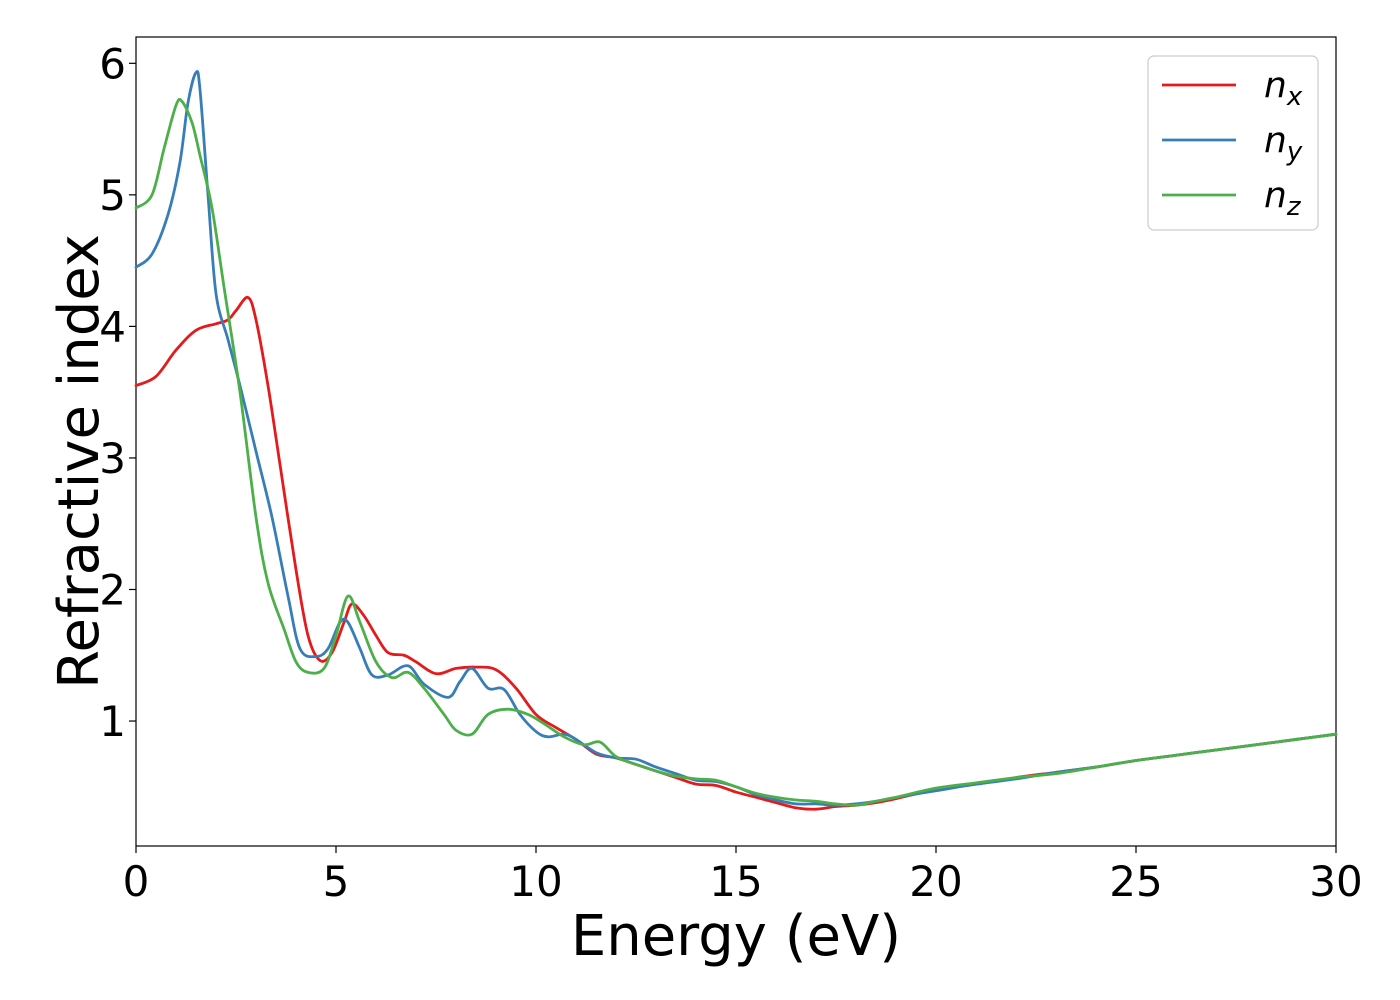  What do you see at coordinates (112, 458) in the screenshot?
I see `y-tick-label: 3` at bounding box center [112, 458].